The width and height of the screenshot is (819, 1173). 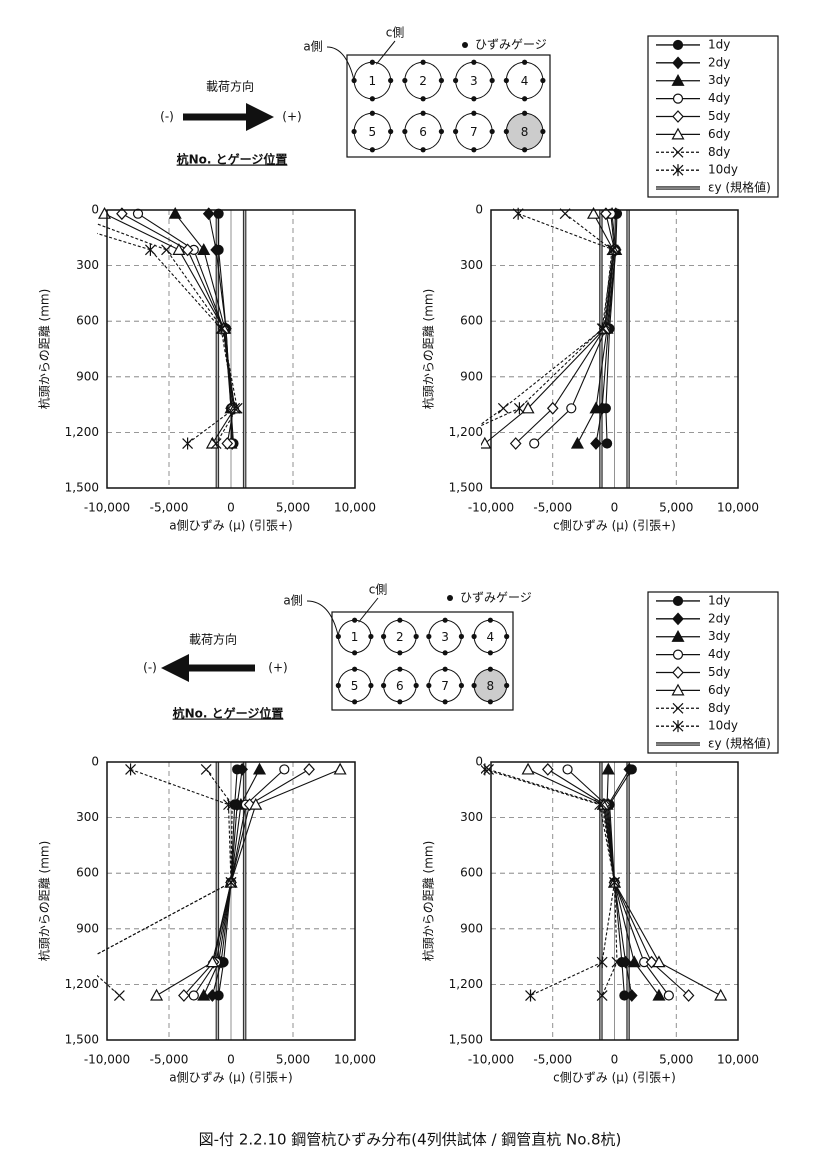 What do you see at coordinates (491, 637) in the screenshot?
I see `pile-number: 4` at bounding box center [491, 637].